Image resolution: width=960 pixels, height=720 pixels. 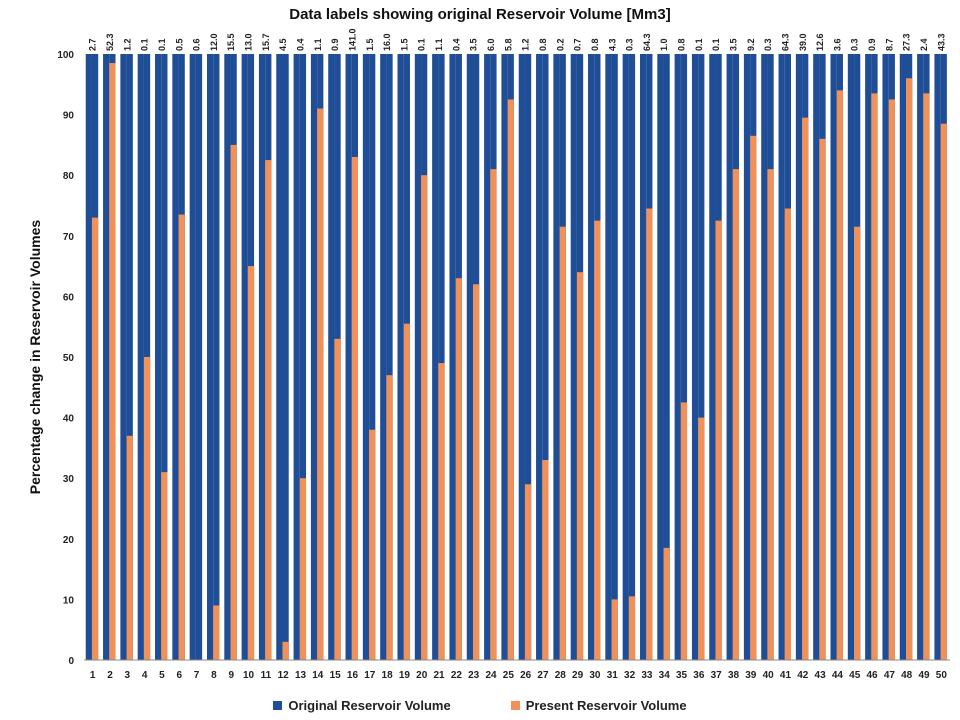 I want to click on x-tick-label: 21, so click(x=439, y=675).